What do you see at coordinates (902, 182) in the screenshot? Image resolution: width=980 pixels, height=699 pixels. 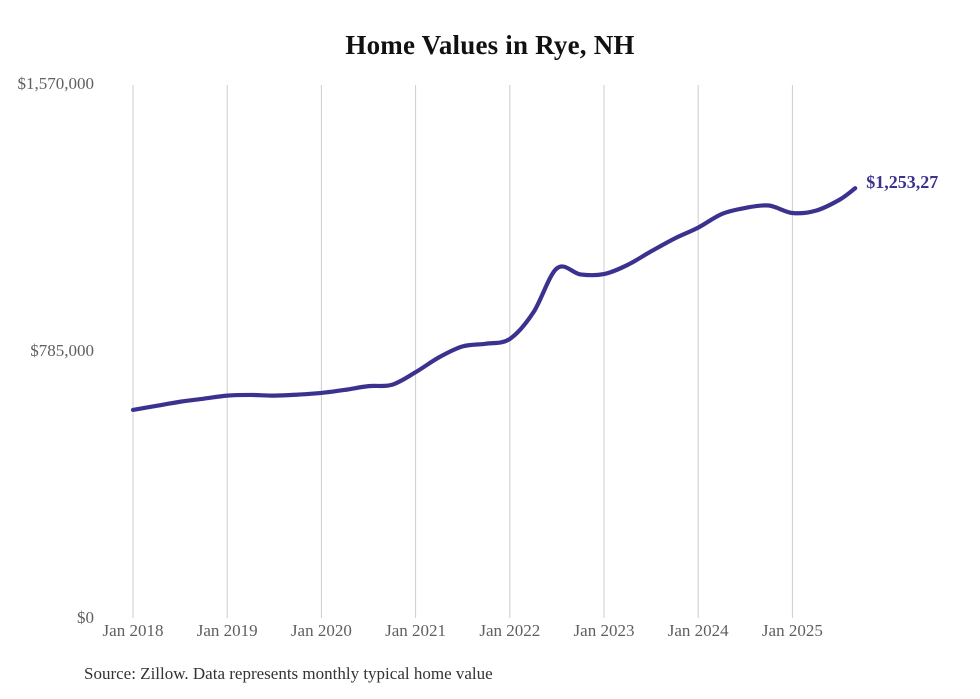 I see `end-value-annotation: $1,253,27` at bounding box center [902, 182].